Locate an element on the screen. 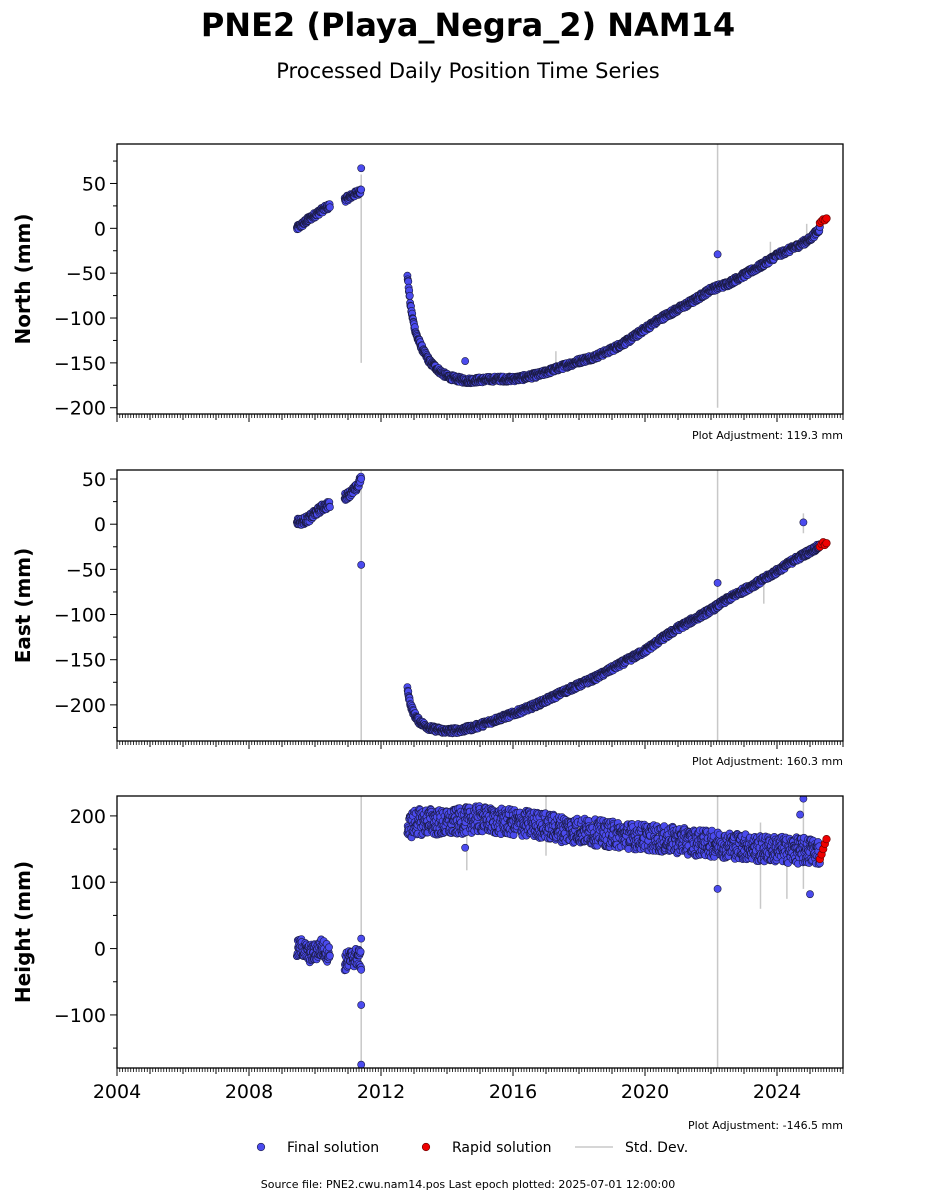 The height and width of the screenshot is (1200, 937). plot-adjustment: Plot Adjustment: 119.3 mm is located at coordinates (767, 435).